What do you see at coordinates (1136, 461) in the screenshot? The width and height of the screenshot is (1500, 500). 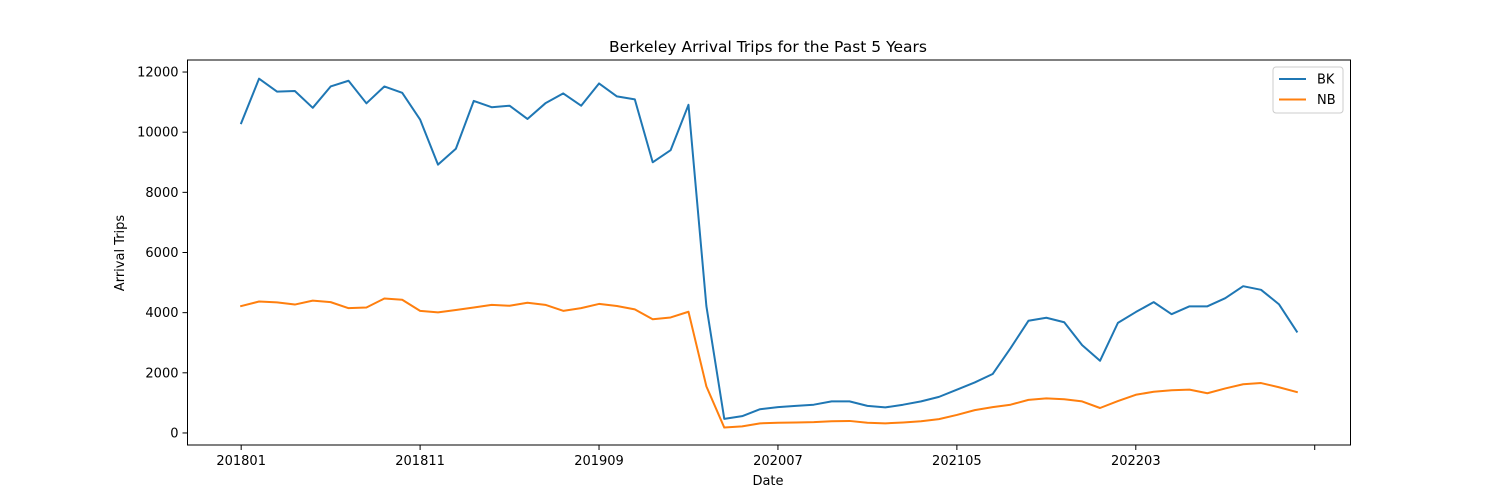 I see `x-tick-label: 202203` at bounding box center [1136, 461].